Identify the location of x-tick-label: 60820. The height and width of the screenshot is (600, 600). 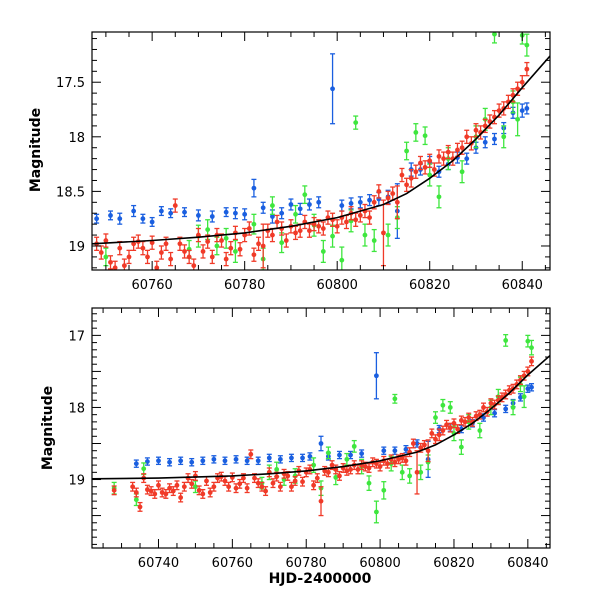
(429, 285).